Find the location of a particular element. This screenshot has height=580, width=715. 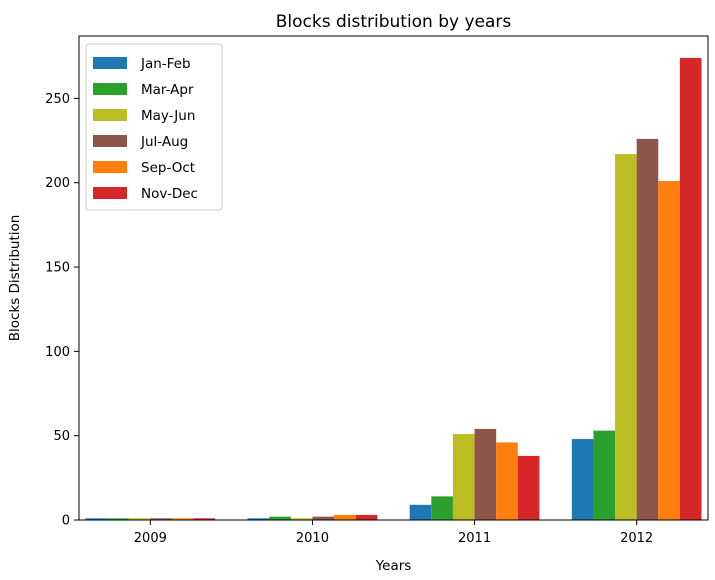

x-axis-label: Years is located at coordinates (393, 566).